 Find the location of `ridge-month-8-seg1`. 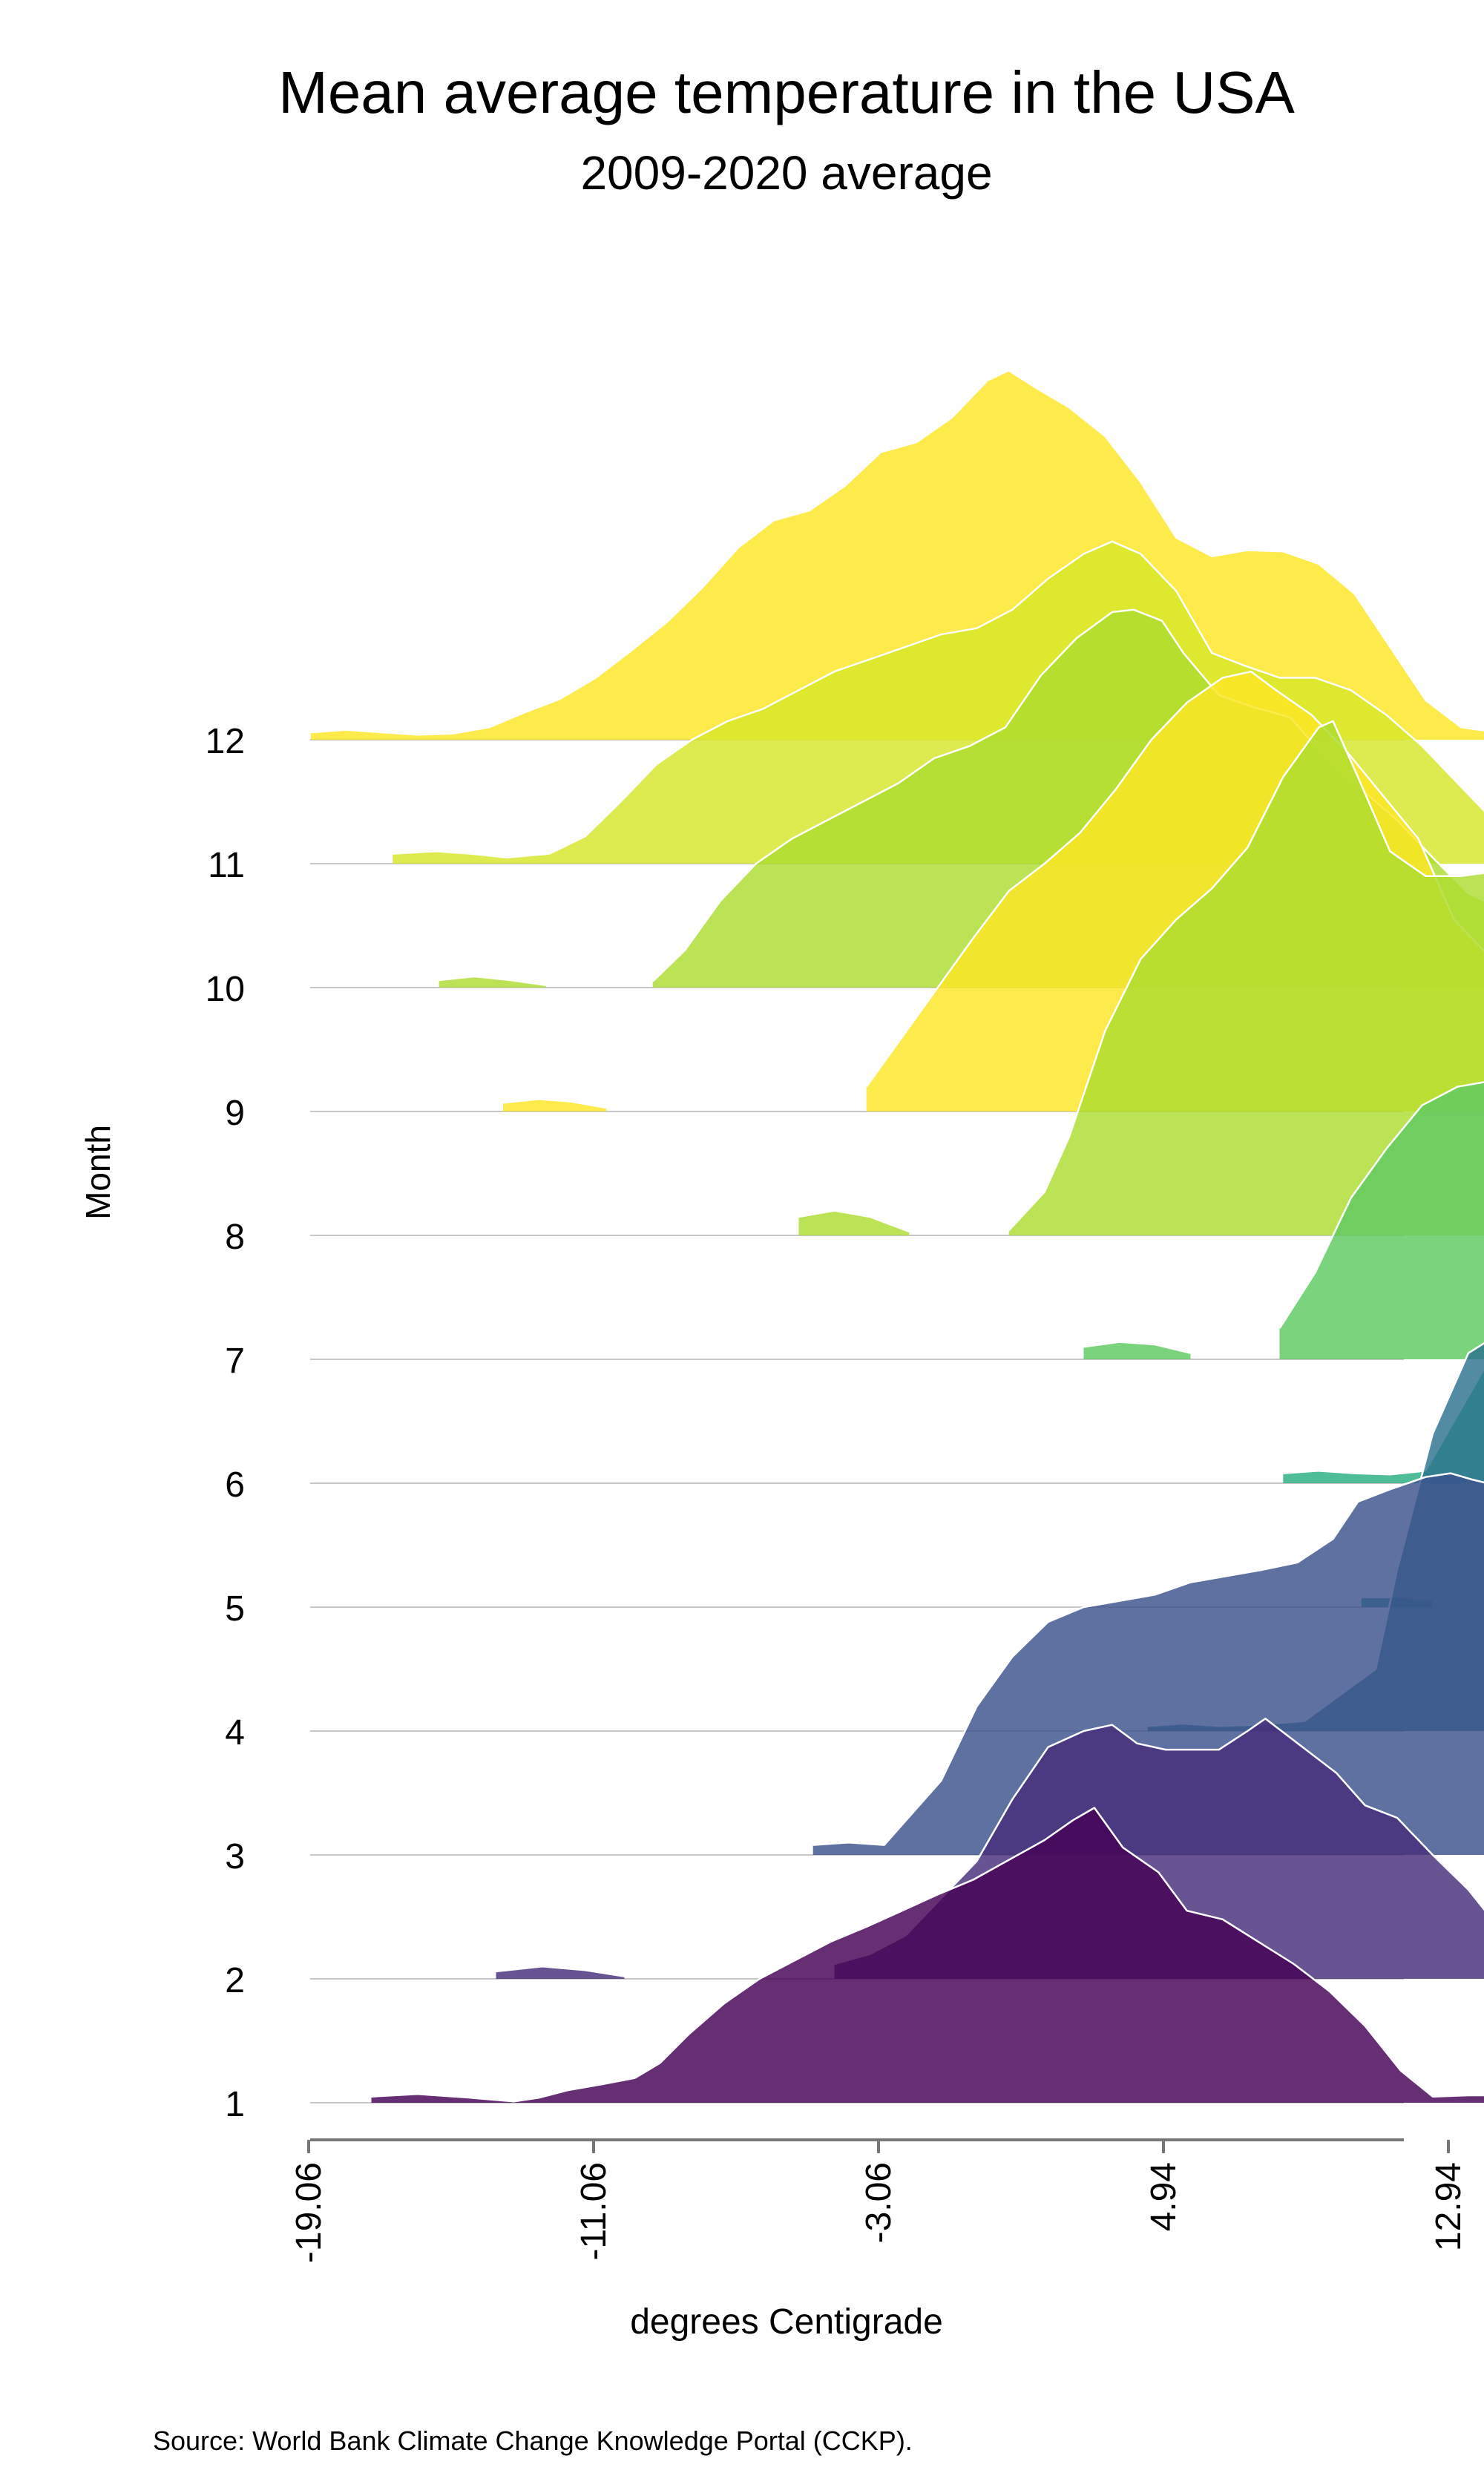

ridge-month-8-seg1 is located at coordinates (1246, 978).